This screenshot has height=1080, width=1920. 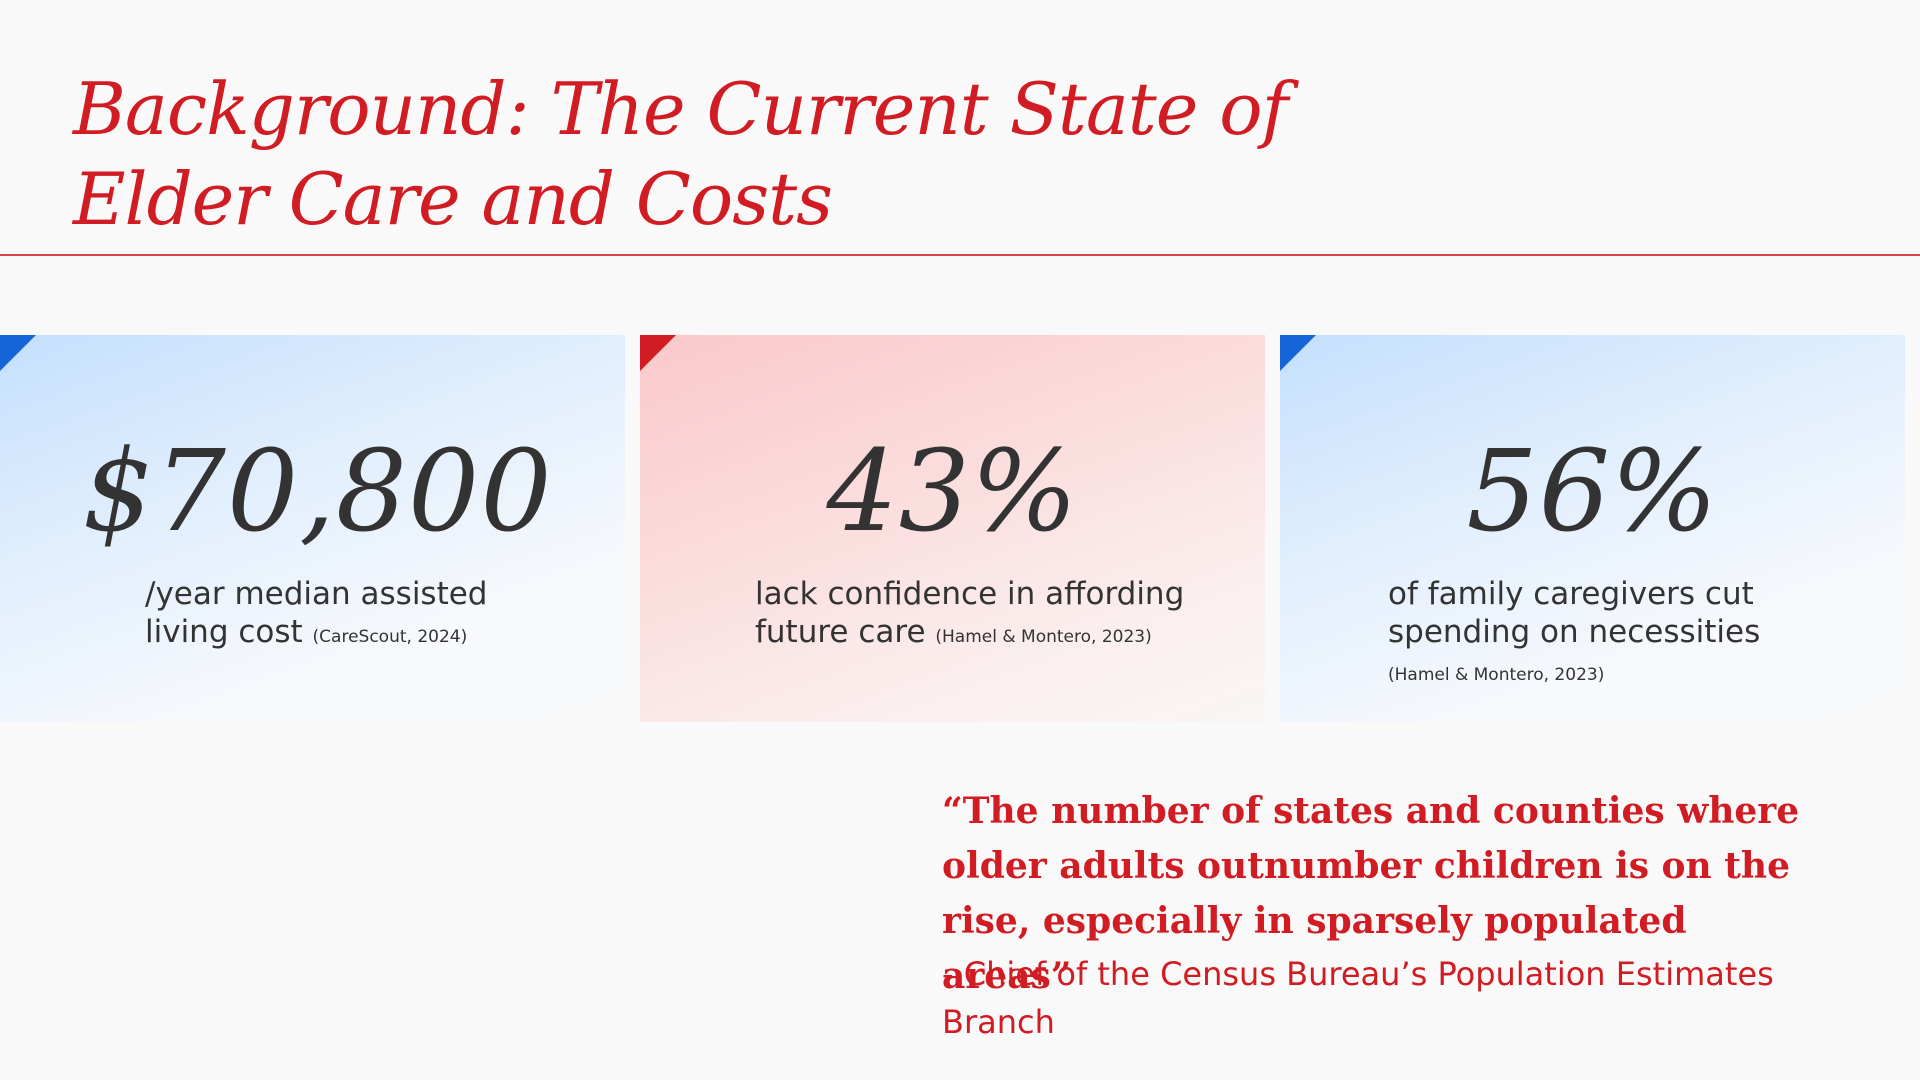 What do you see at coordinates (316, 613) in the screenshot?
I see `stat-description-text: /year median assisted living cost` at bounding box center [316, 613].